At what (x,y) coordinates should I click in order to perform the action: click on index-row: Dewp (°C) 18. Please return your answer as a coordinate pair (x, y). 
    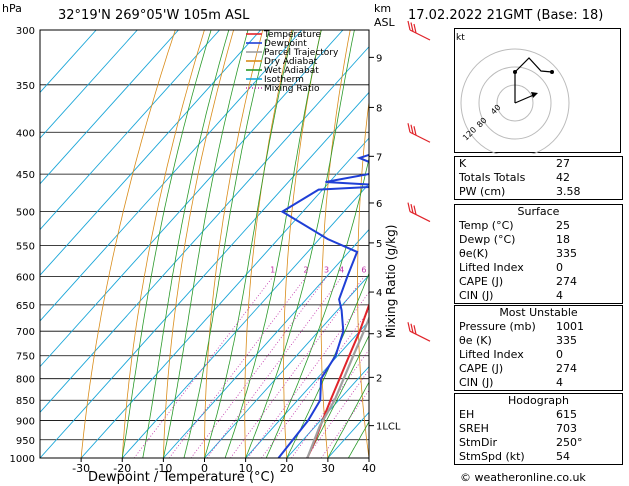
    Looking at the image, I should click on (538, 240).